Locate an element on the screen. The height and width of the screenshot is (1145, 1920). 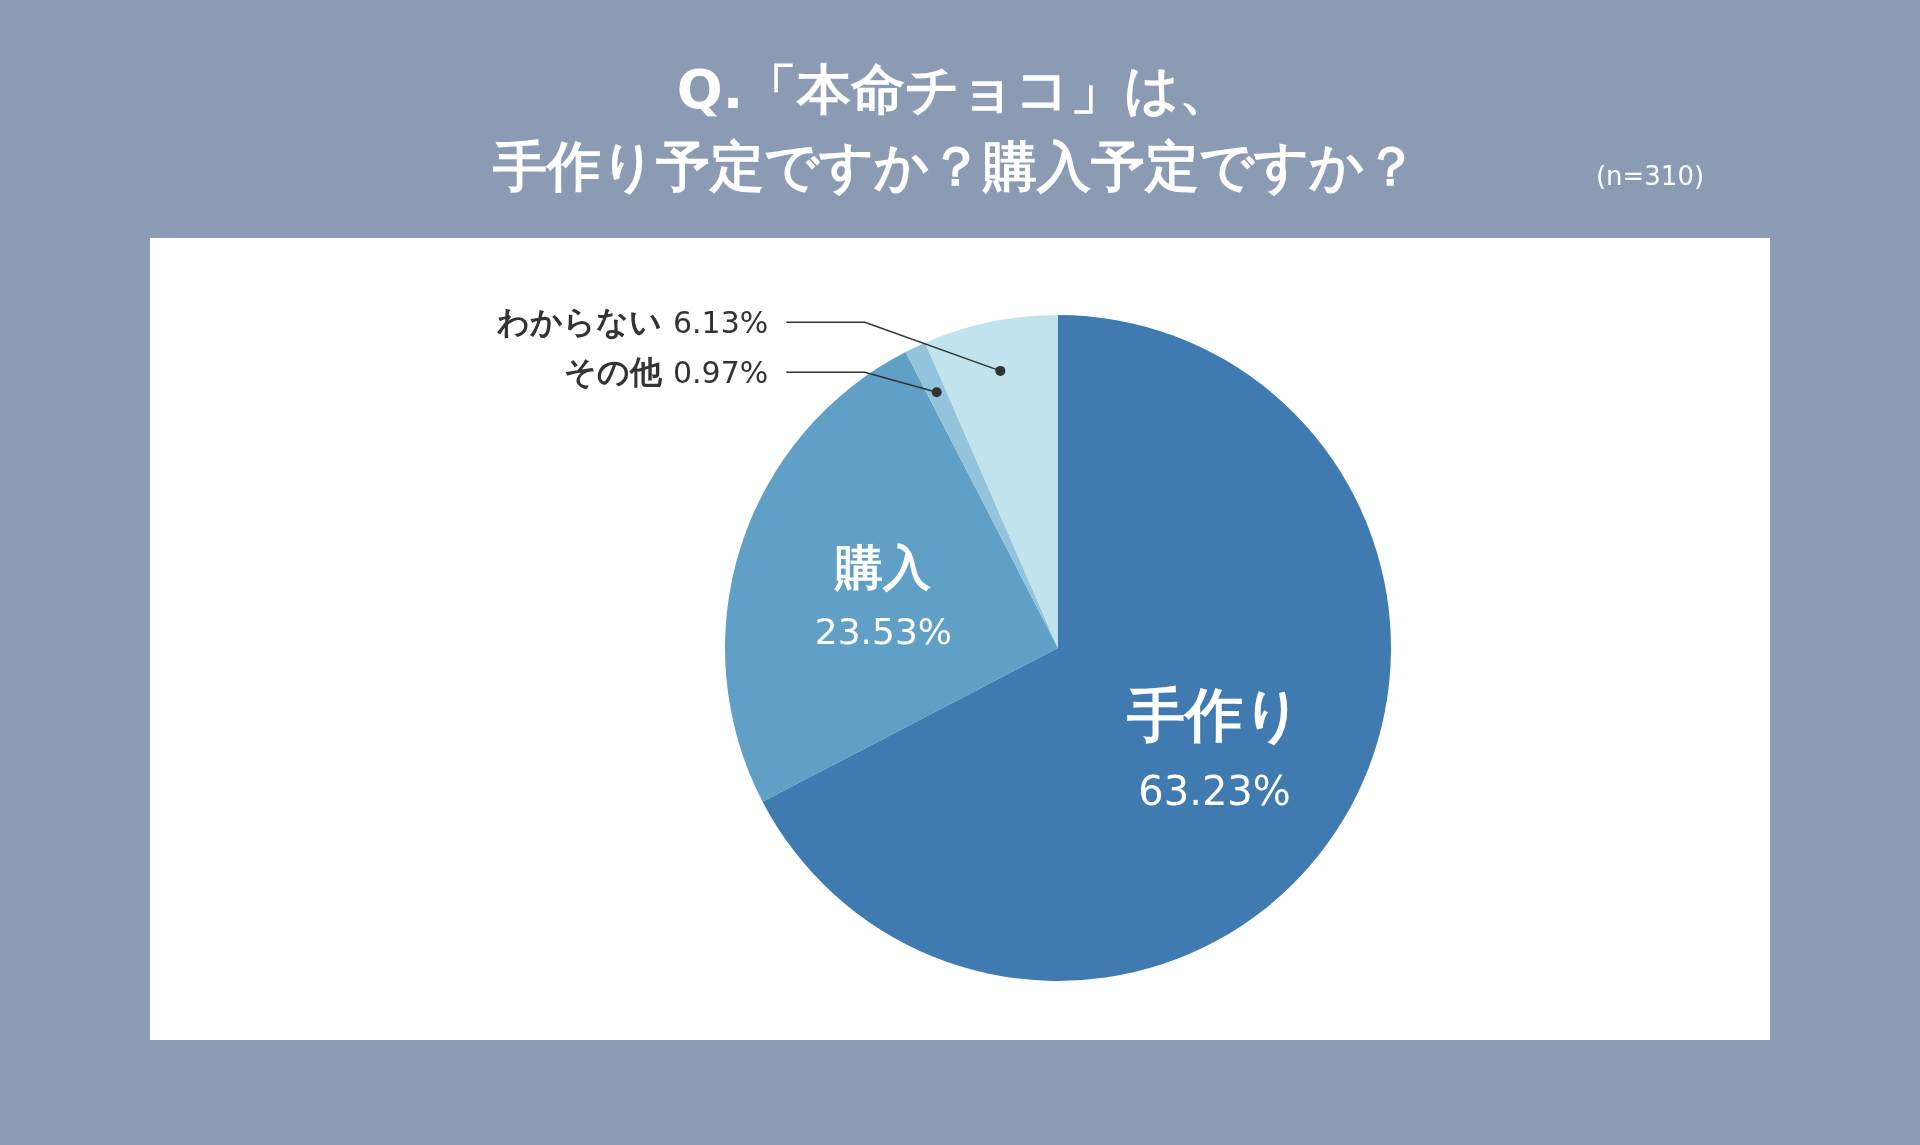
slice-label: わからない is located at coordinates (584, 322).